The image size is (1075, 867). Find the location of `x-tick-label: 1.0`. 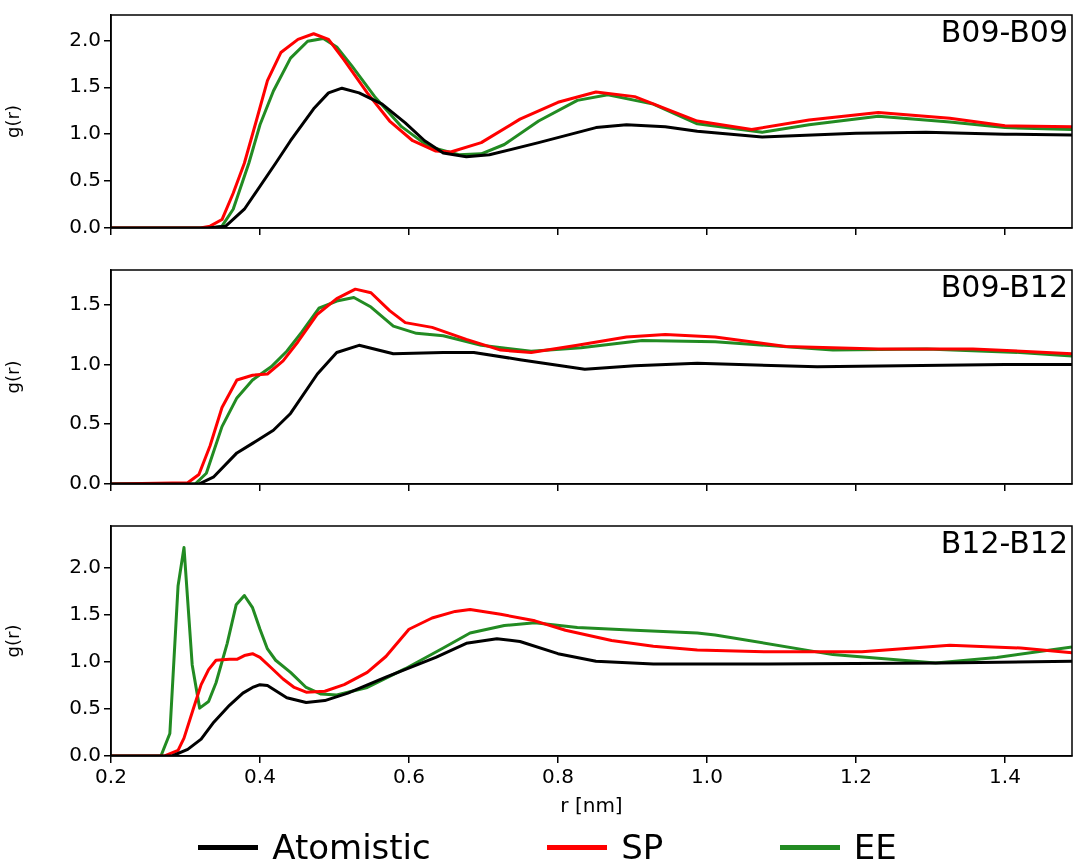

x-tick-label: 1.0 is located at coordinates (707, 776).